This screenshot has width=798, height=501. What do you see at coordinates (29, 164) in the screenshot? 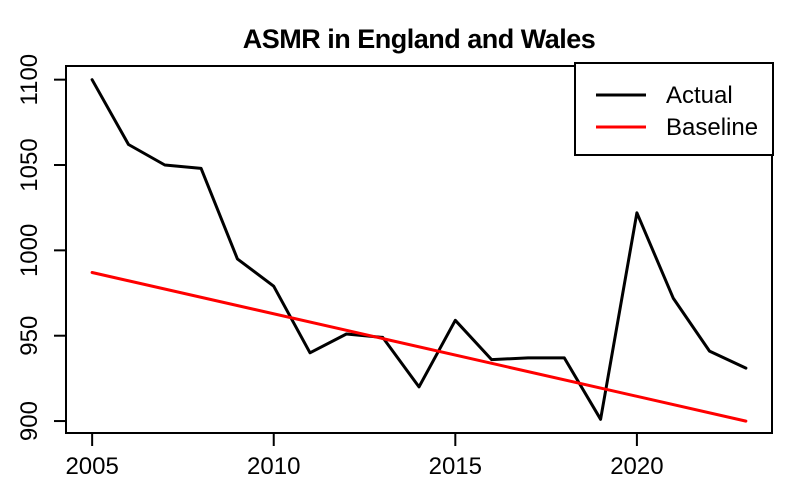
I see `y-tick-label: 1050` at bounding box center [29, 164].